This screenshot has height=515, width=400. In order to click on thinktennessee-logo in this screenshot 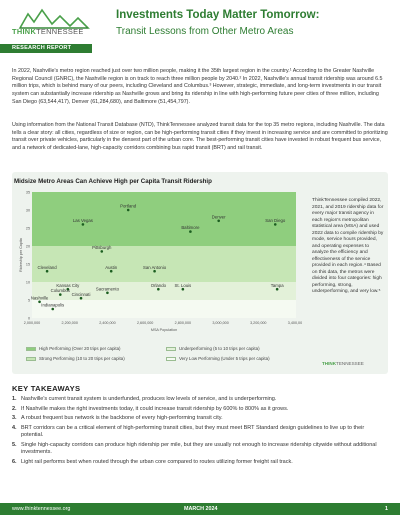, I will do `click(54, 18)`.